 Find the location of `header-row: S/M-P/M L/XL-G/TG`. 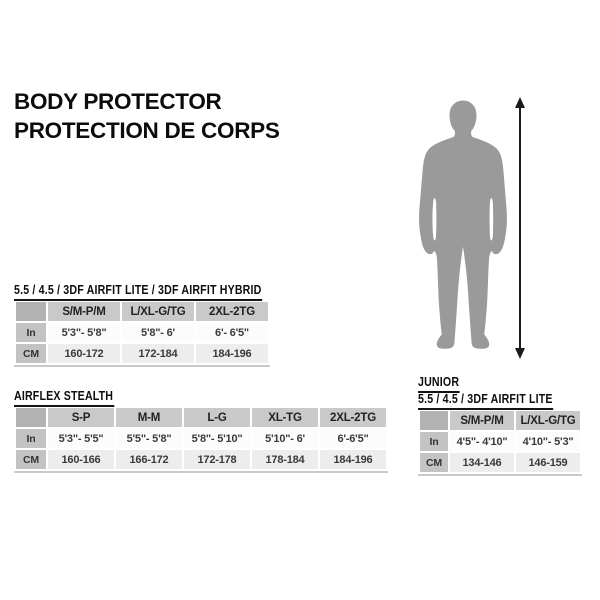

header-row: S/M-P/M L/XL-G/TG is located at coordinates (500, 420).